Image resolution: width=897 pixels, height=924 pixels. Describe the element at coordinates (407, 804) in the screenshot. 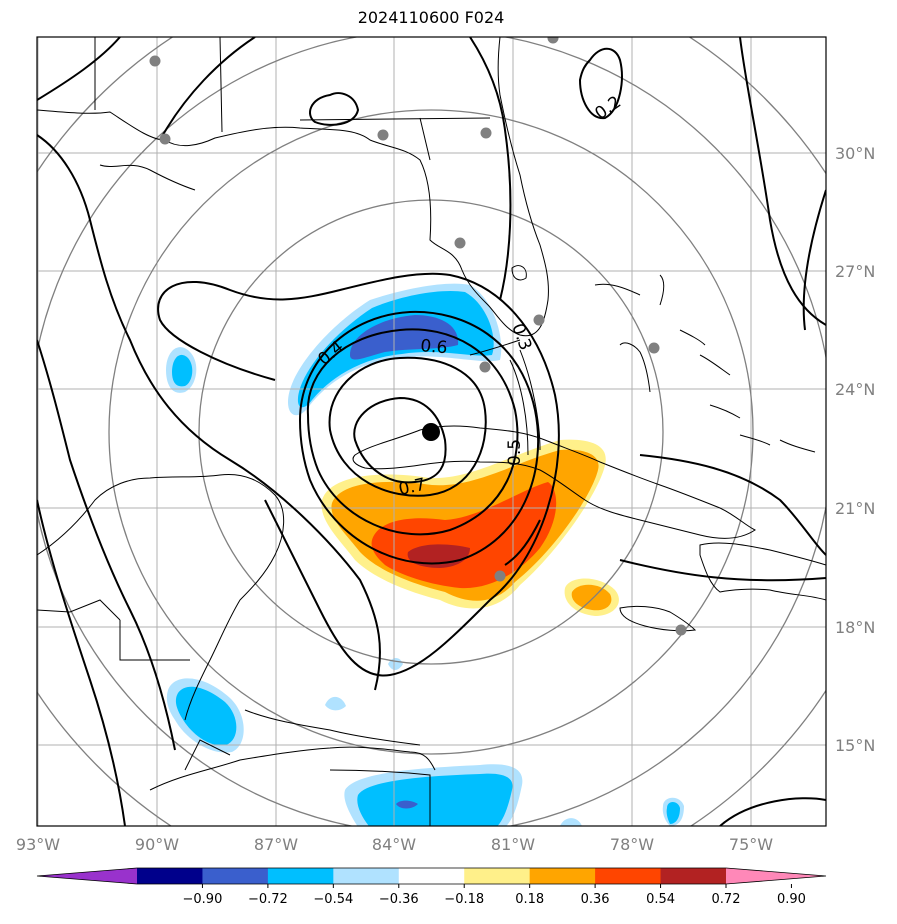

I see `negative-blob-south-dark` at that location.